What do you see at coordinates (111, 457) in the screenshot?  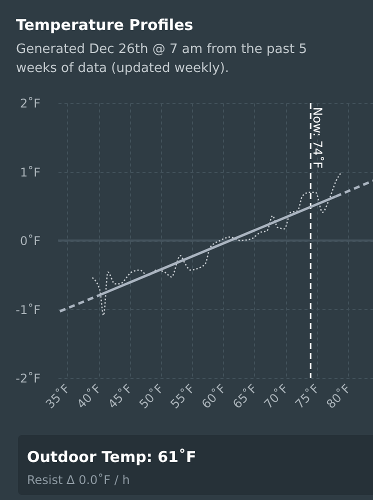 I see `text: Outdoor Temp: 61˚F` at bounding box center [111, 457].